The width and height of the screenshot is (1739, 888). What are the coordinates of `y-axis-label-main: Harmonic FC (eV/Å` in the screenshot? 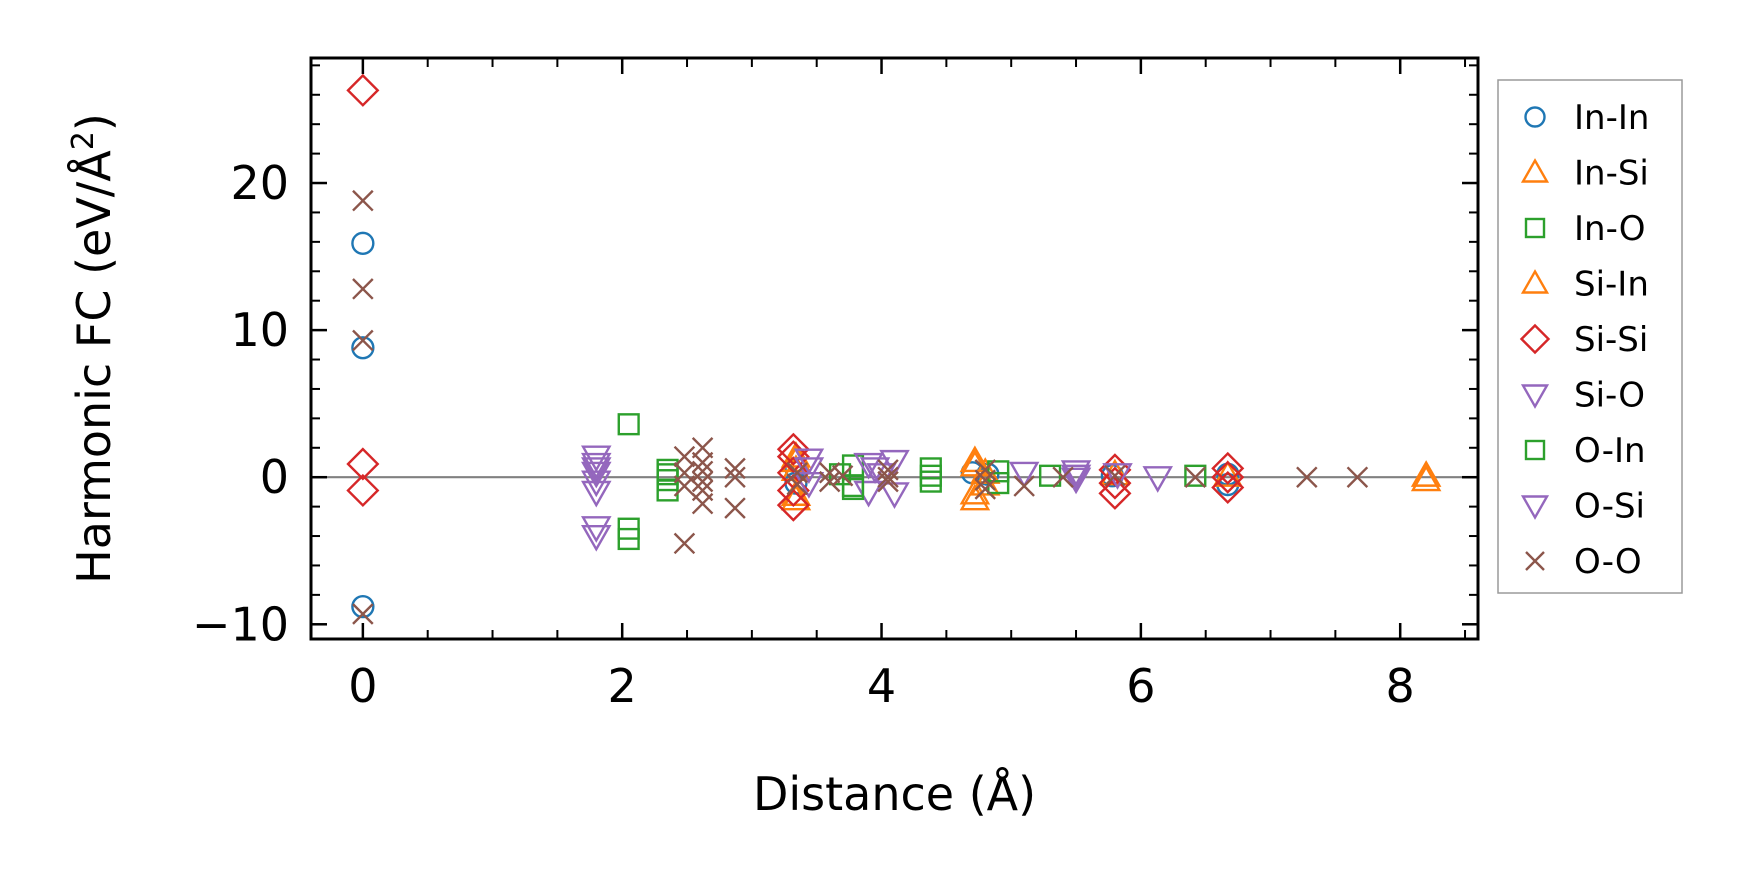 It's located at (94, 367).